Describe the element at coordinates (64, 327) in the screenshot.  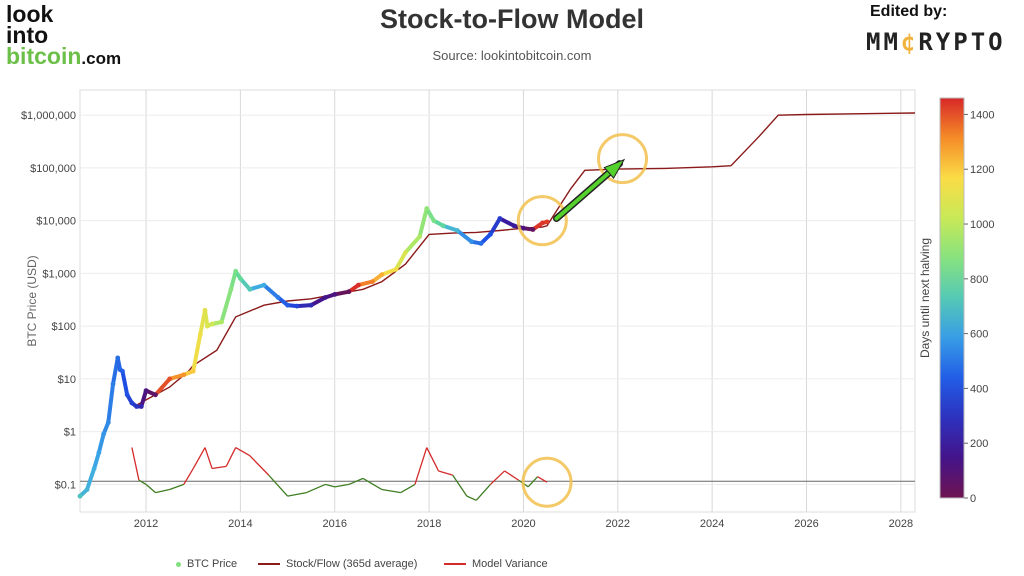
I see `y-tick-label: $100` at that location.